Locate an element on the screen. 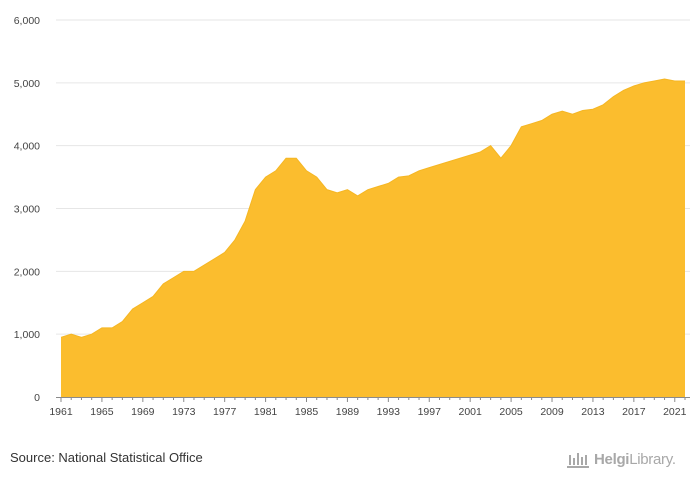  source-note: Source: National Statistical Office is located at coordinates (106, 457).